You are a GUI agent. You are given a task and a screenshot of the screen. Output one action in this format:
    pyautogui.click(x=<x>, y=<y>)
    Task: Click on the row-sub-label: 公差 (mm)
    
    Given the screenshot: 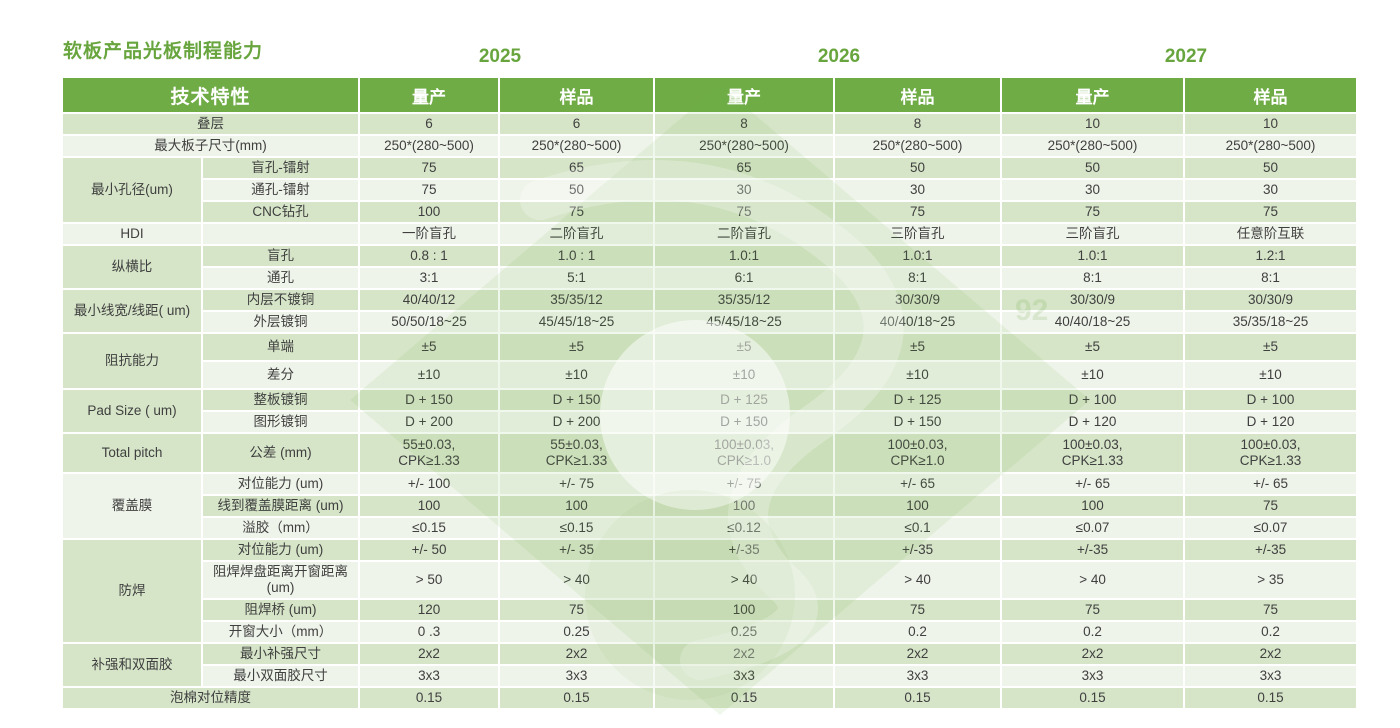 What is the action you would take?
    pyautogui.click(x=282, y=454)
    